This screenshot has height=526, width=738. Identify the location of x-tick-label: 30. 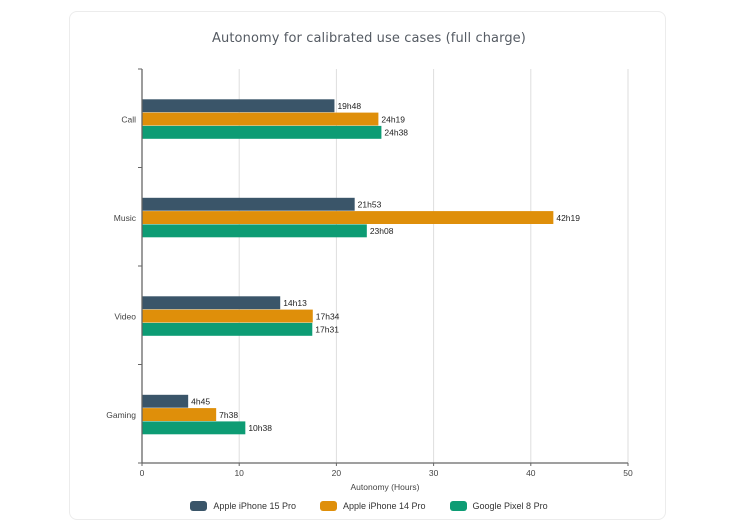
(434, 473).